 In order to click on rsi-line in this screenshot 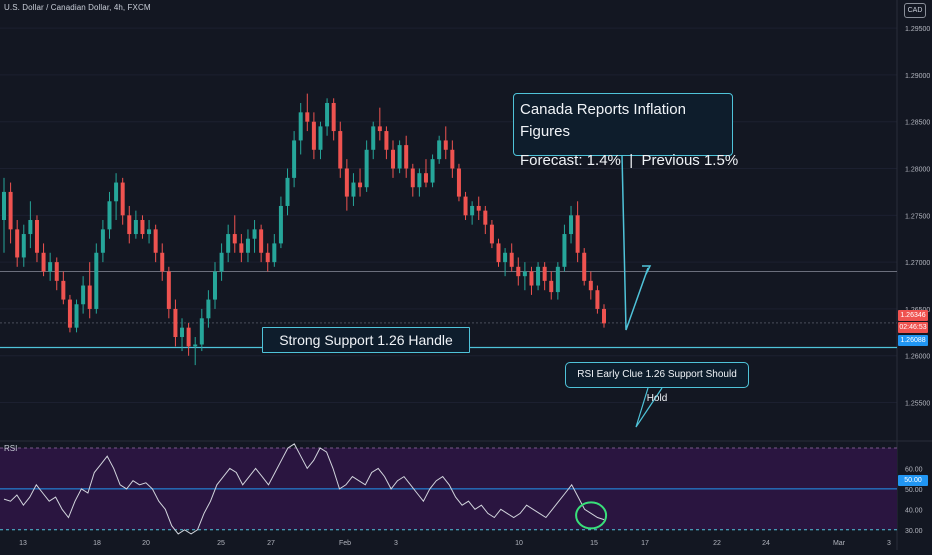, I will do `click(304, 489)`.